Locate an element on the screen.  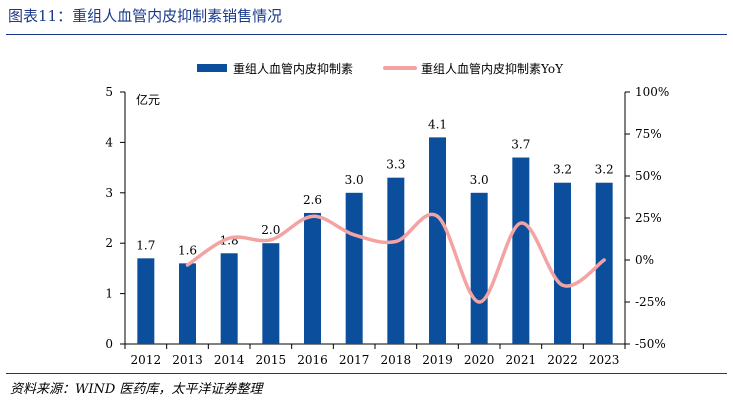
bar-data-label: 2.6 is located at coordinates (312, 200).